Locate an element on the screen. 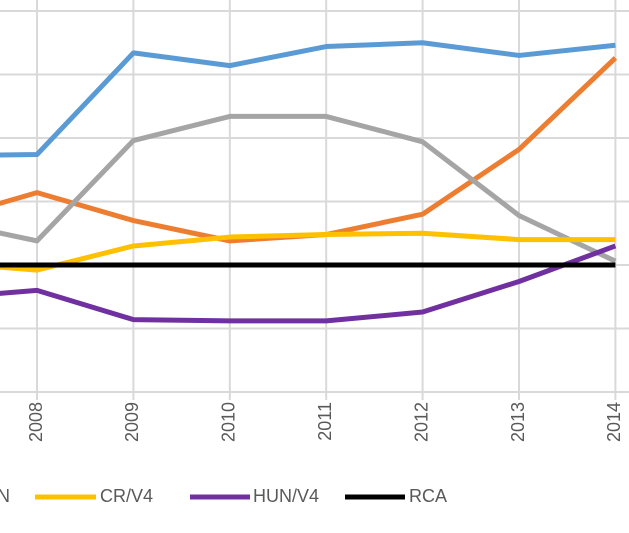  x-tick-label: 2008 is located at coordinates (36, 422).